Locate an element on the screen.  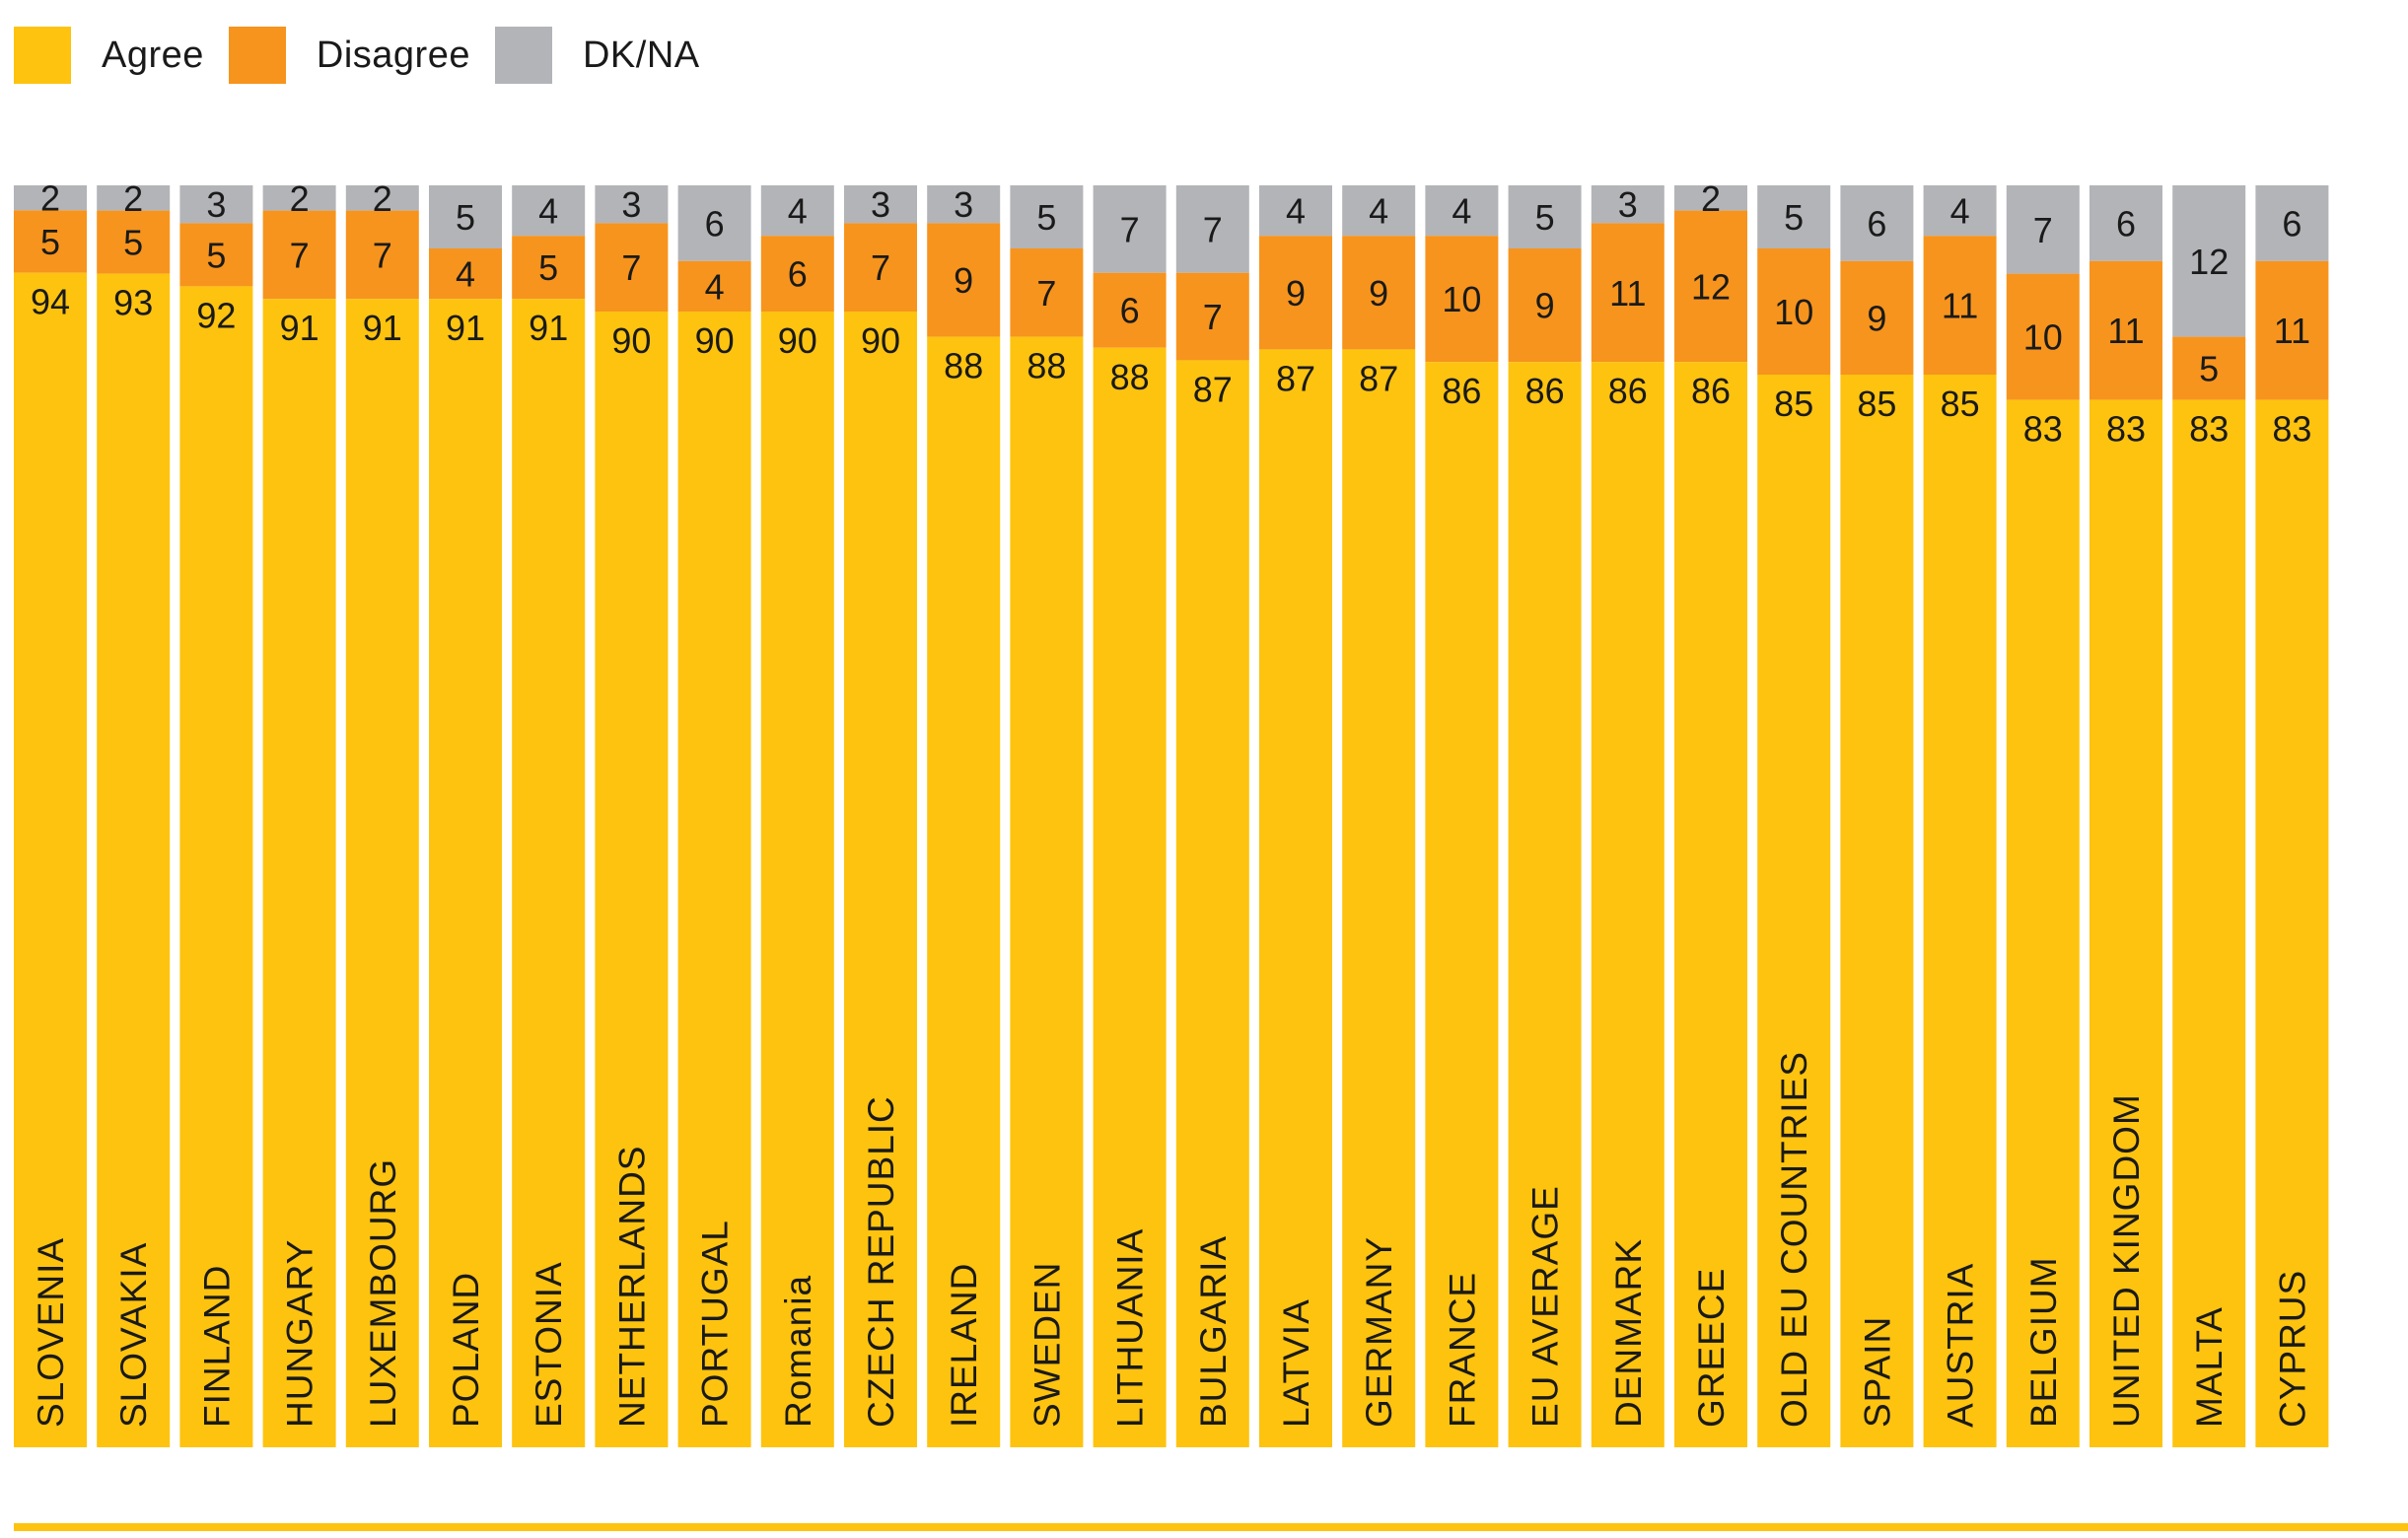
bar-group: 4 5 91 ESTONIA is located at coordinates (549, 817).